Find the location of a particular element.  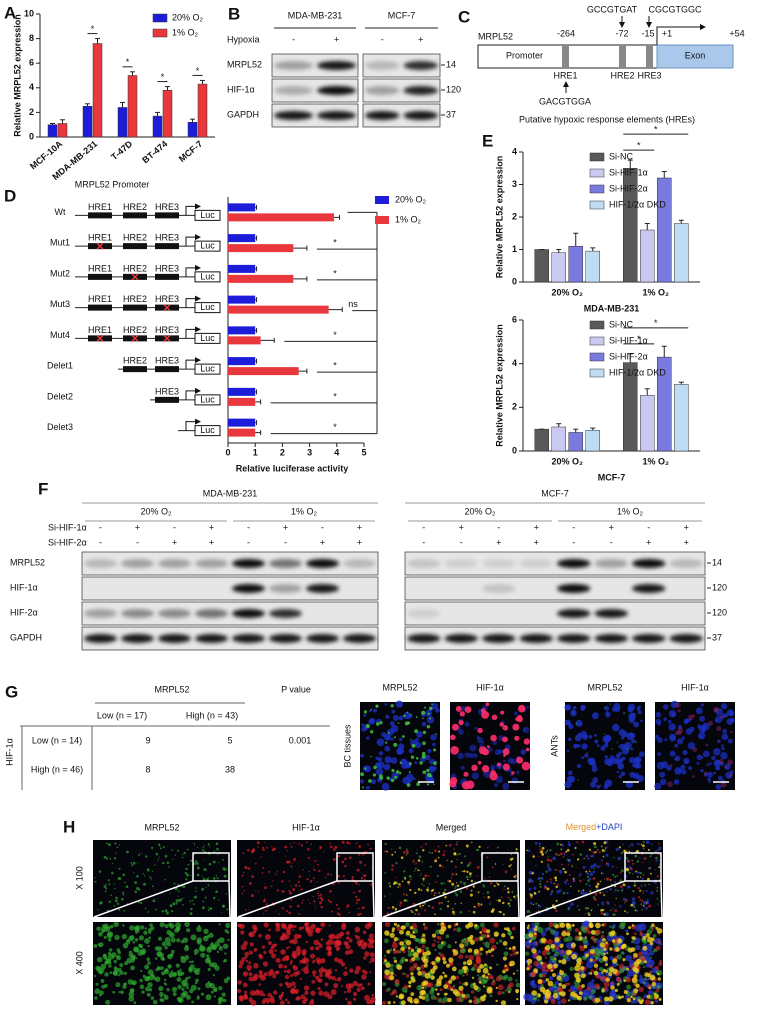

mutation-mark is located at coordinates (167, 308).